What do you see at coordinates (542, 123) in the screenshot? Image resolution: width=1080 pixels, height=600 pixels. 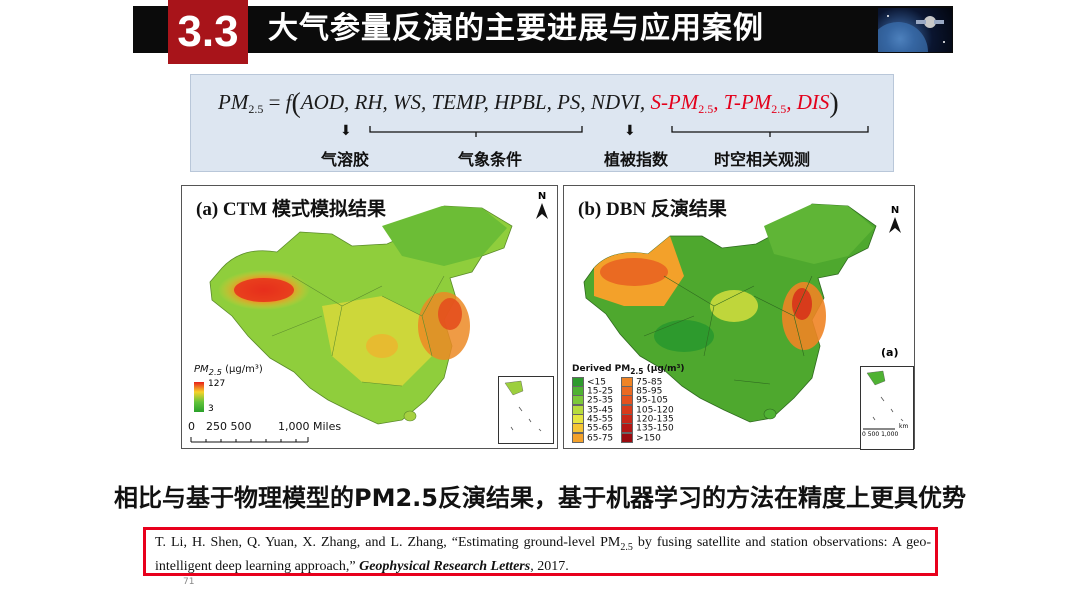 I see `formula-panel` at bounding box center [542, 123].